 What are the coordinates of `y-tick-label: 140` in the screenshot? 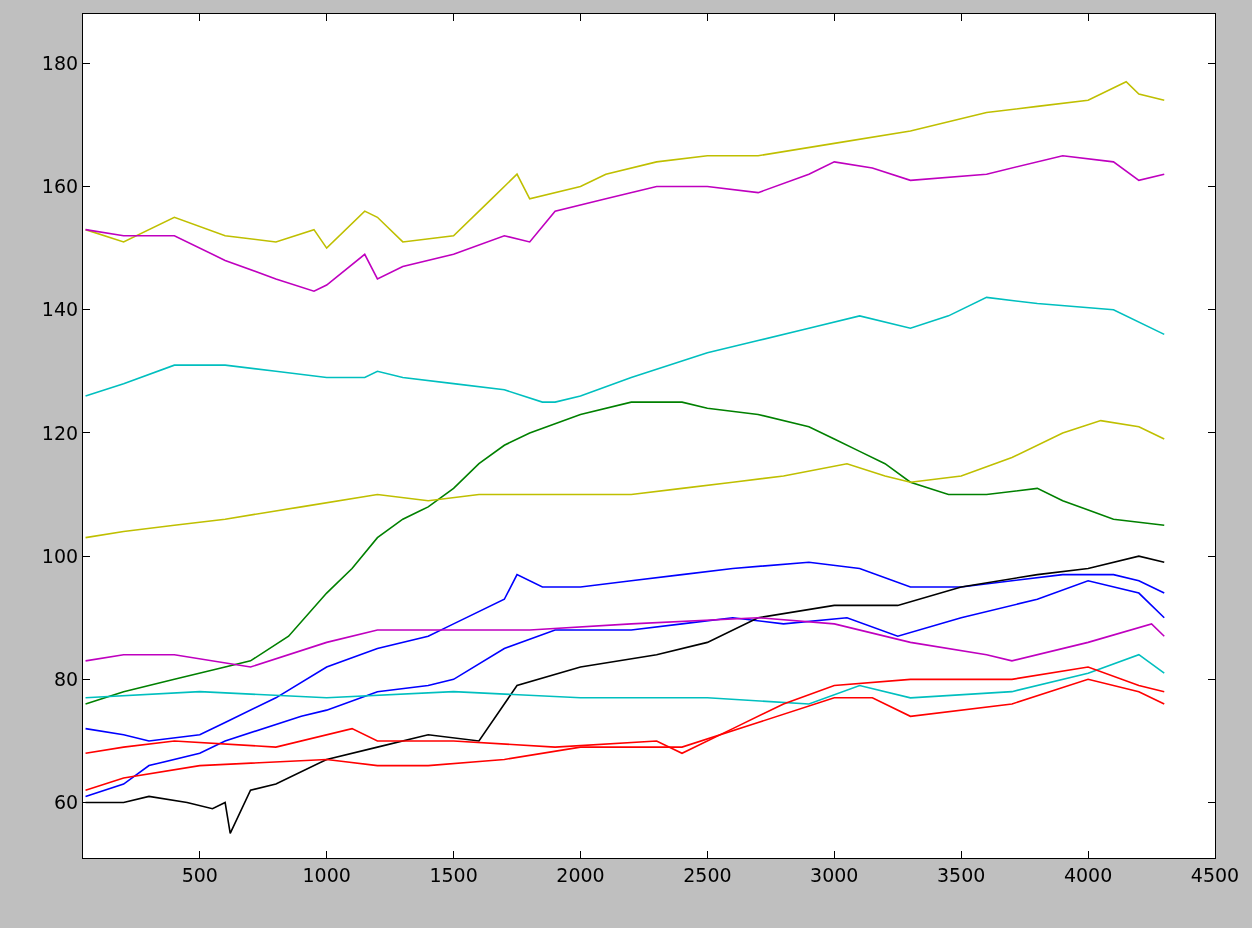 It's located at (60, 309).